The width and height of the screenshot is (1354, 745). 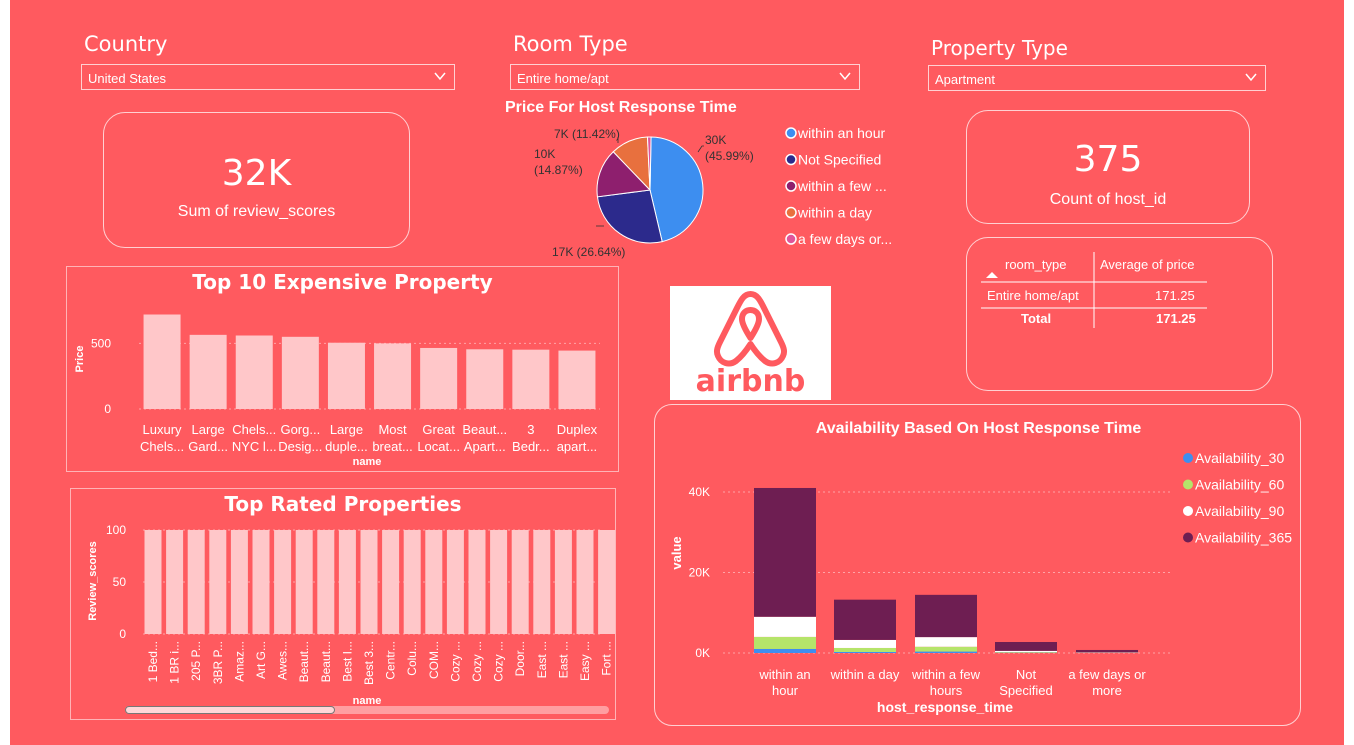 I want to click on y-axis-label: Price, so click(x=80, y=359).